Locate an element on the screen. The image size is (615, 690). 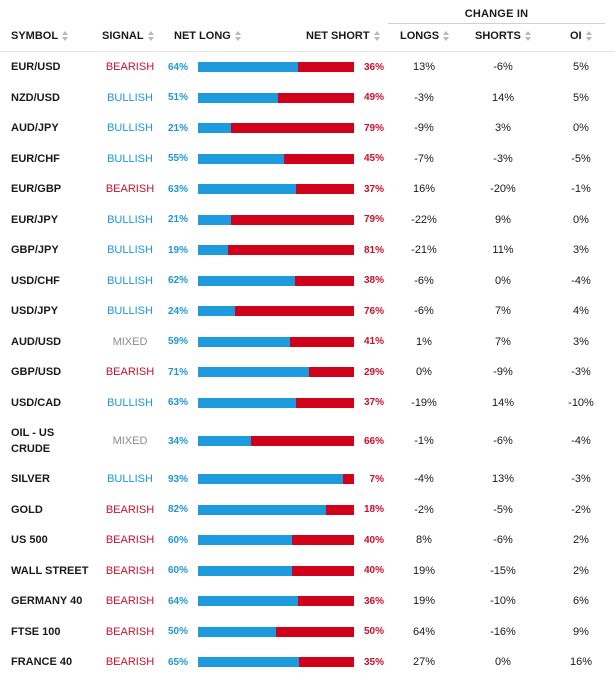
table-row: GOLD BEARISH 82% 18% -2% -5% -2% is located at coordinates (307, 510).